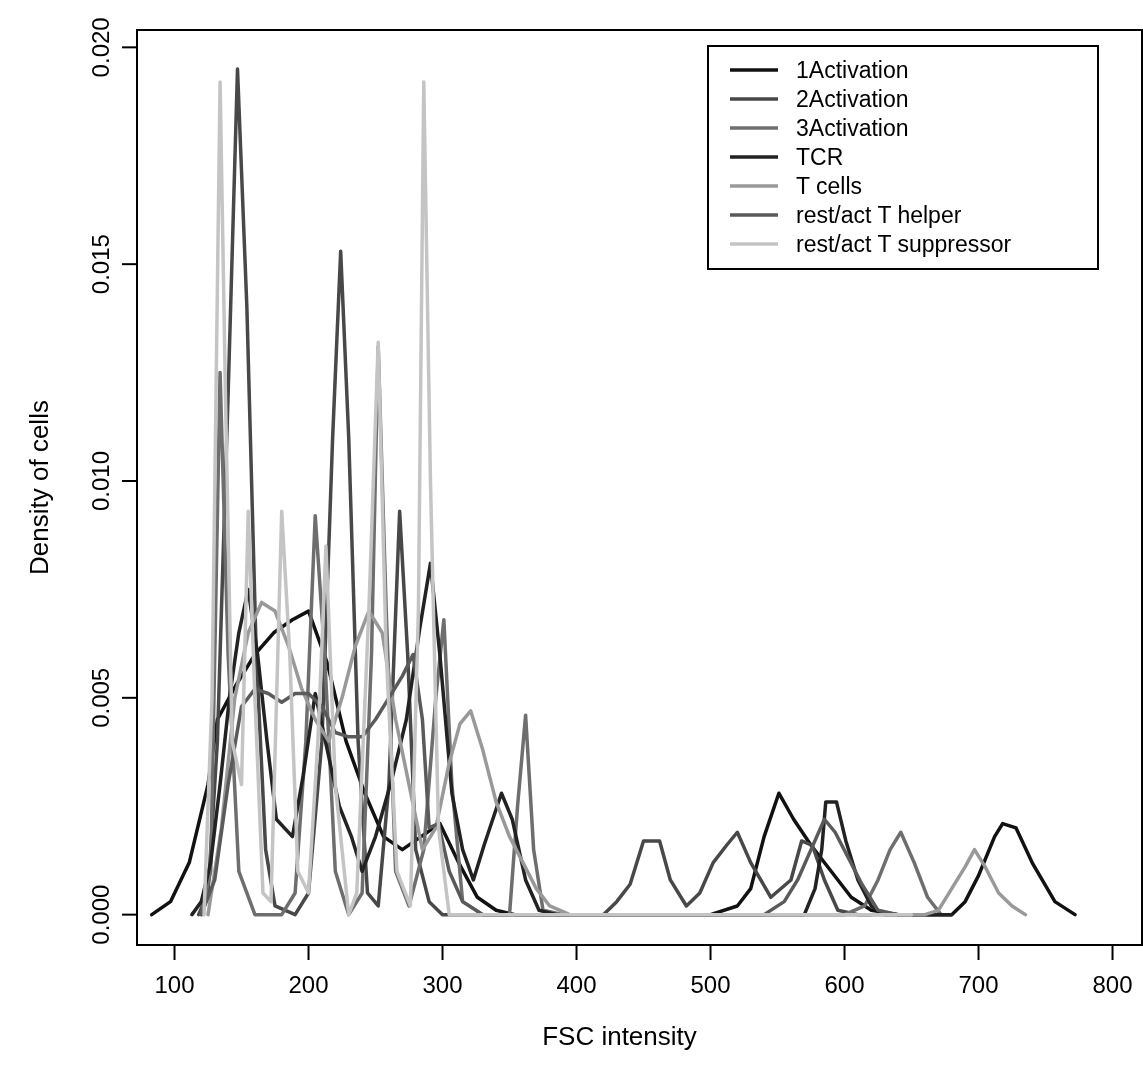 Image resolution: width=1143 pixels, height=1065 pixels. I want to click on x-tick-label: 700, so click(978, 984).